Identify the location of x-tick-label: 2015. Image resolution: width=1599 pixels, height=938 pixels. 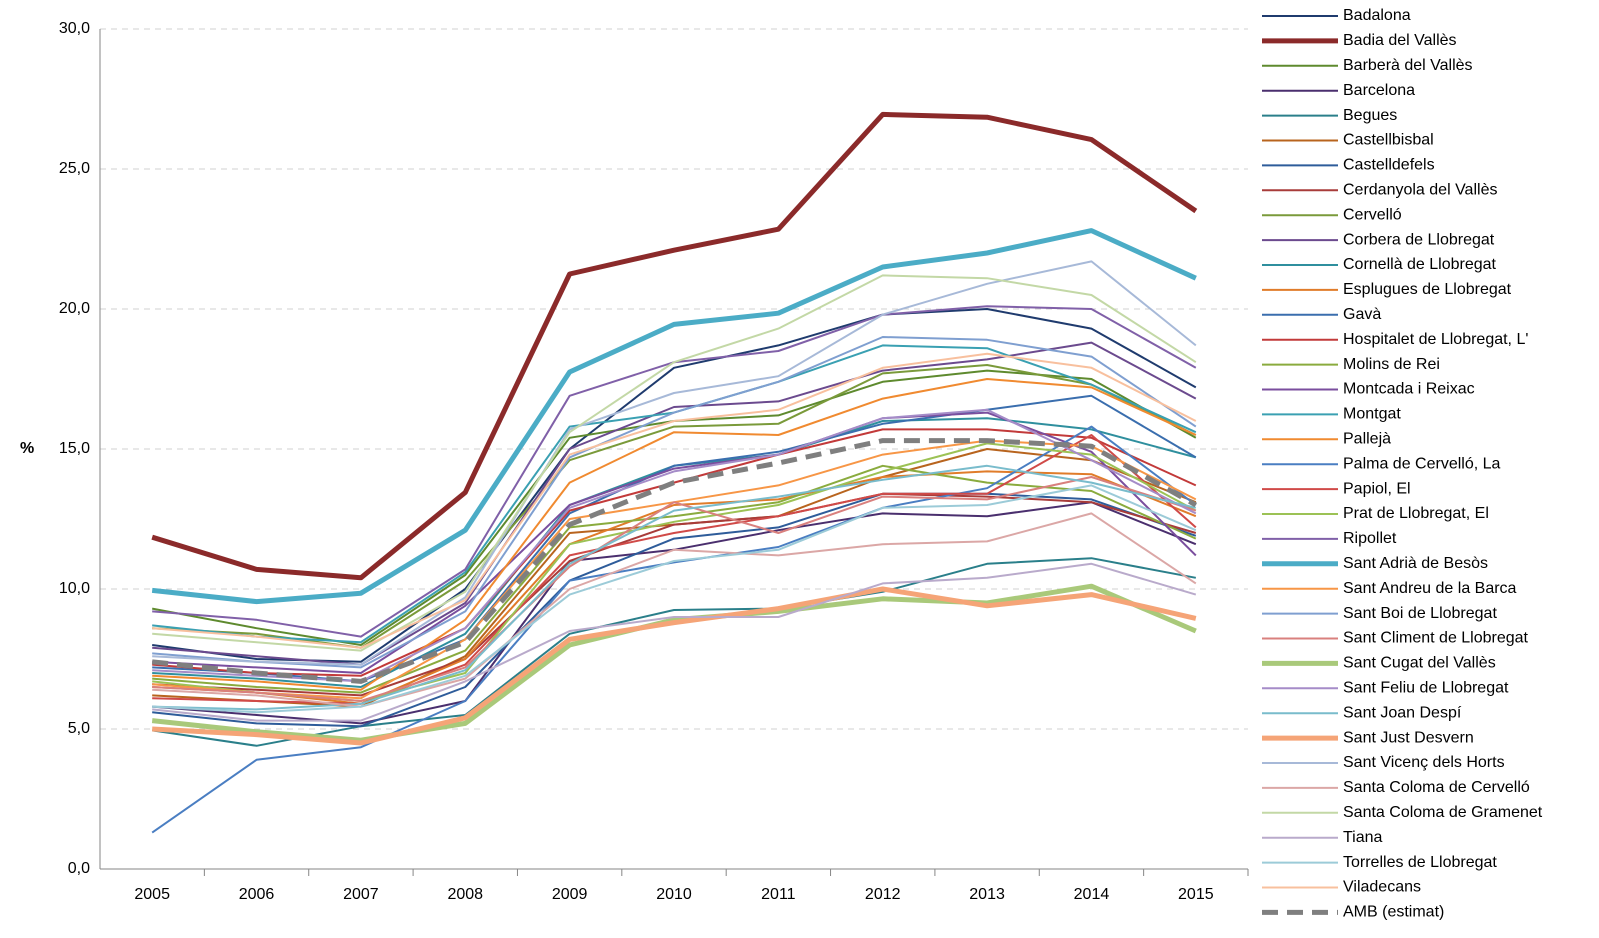
(1196, 894).